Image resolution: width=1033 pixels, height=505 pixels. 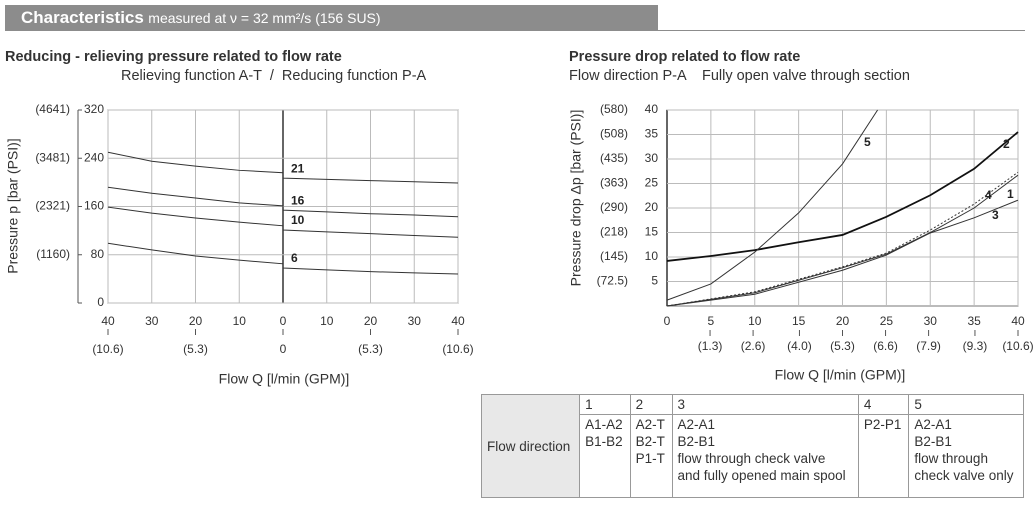 What do you see at coordinates (710, 346) in the screenshot?
I see `x2-tick-label: (1.3)` at bounding box center [710, 346].